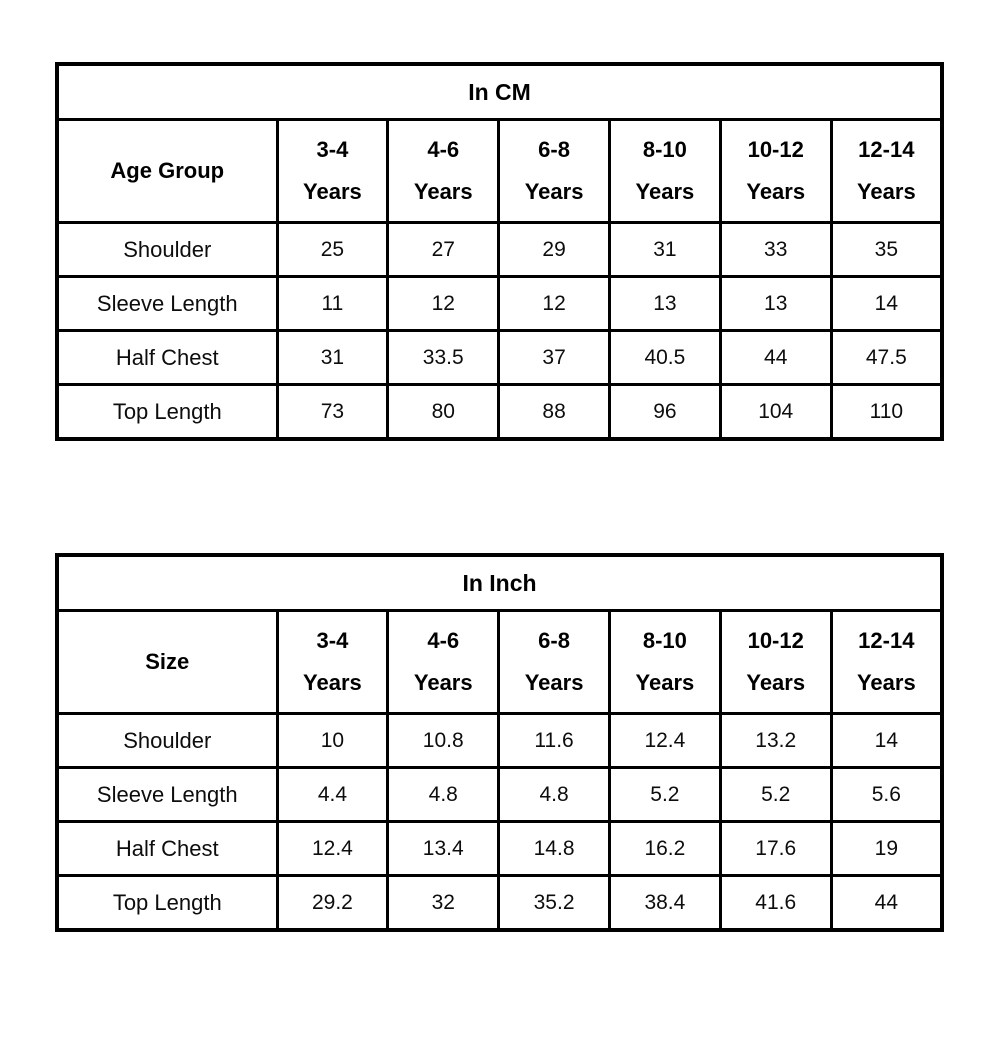  Describe the element at coordinates (886, 848) in the screenshot. I see `data-cell: 19` at that location.